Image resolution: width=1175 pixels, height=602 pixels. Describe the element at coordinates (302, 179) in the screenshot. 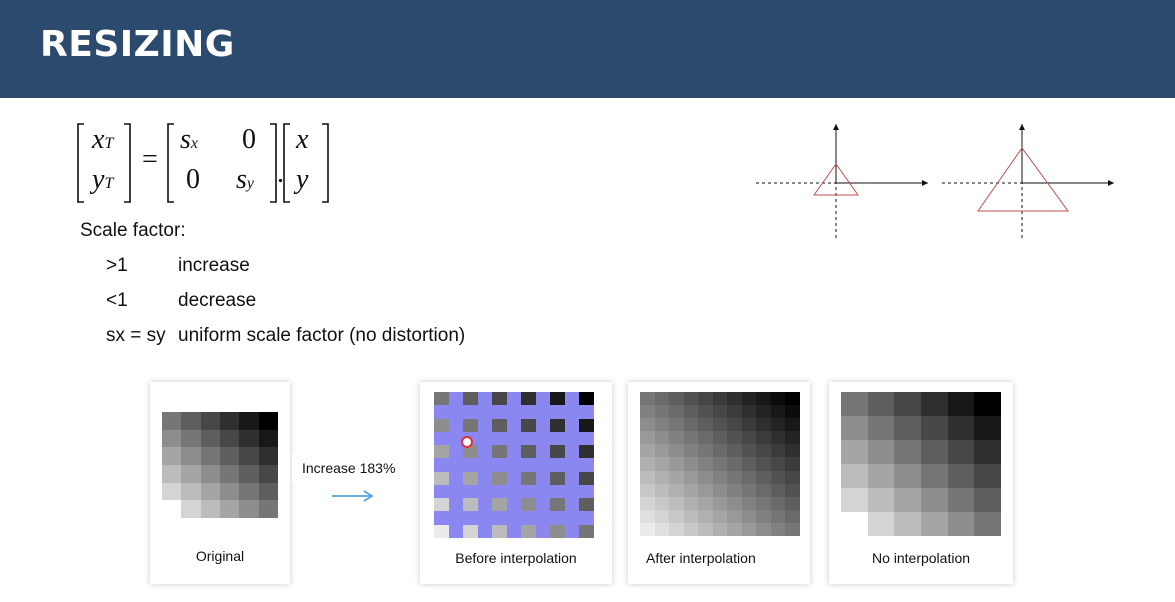

I see `rhs-bottom: y` at that location.